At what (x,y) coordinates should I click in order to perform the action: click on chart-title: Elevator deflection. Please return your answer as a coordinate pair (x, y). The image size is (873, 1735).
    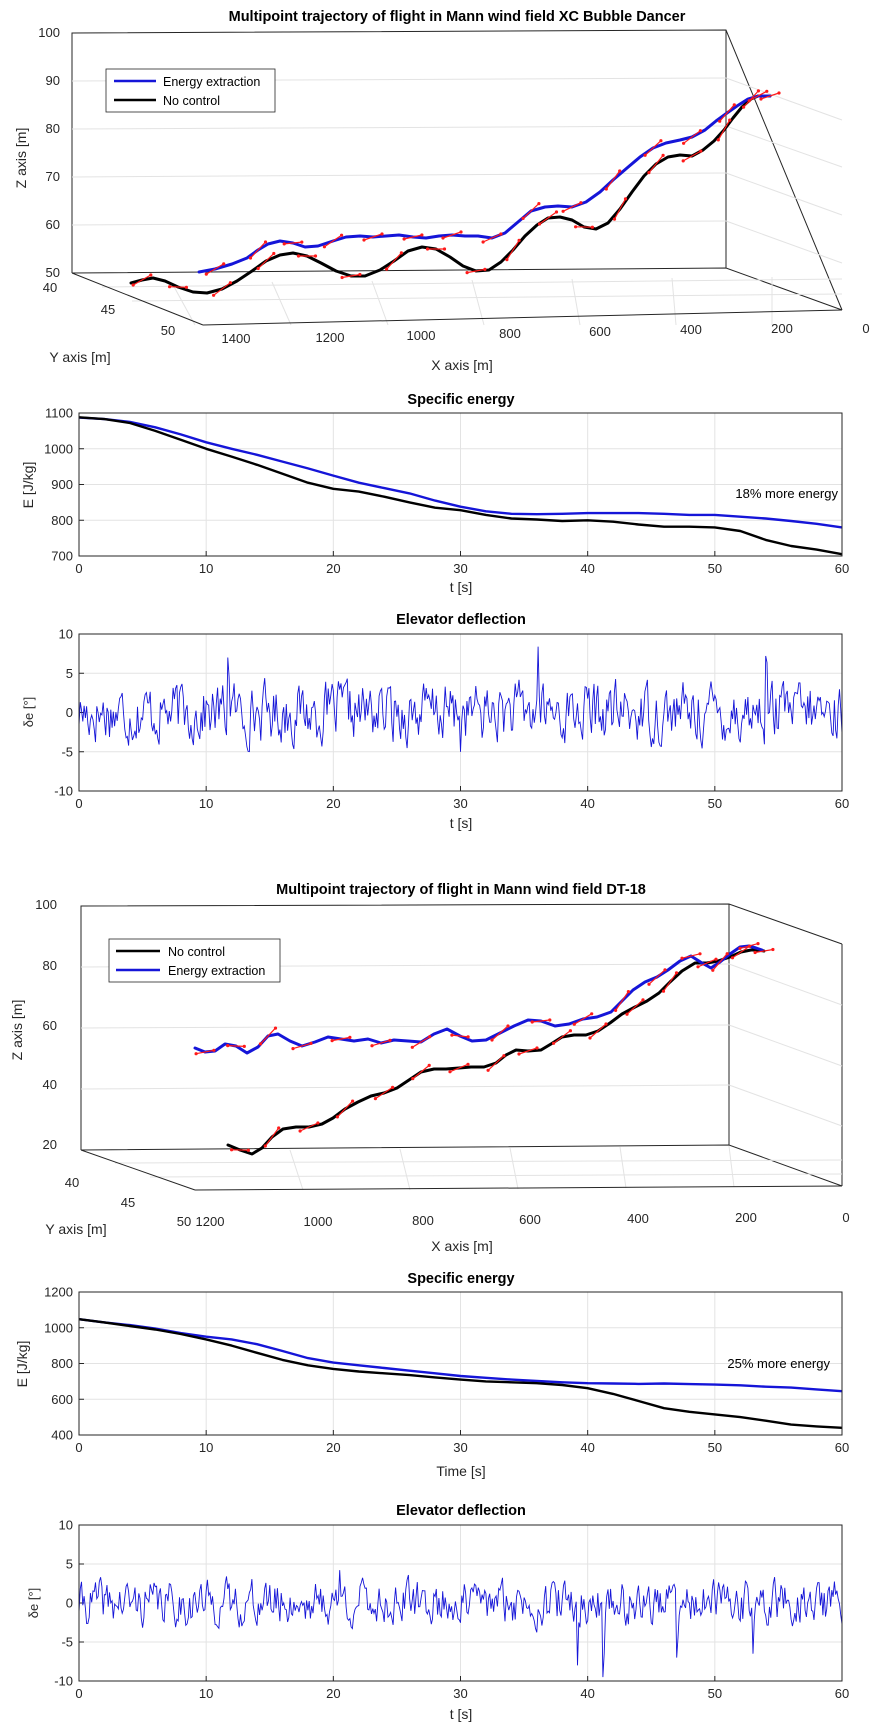
    Looking at the image, I should click on (461, 1511).